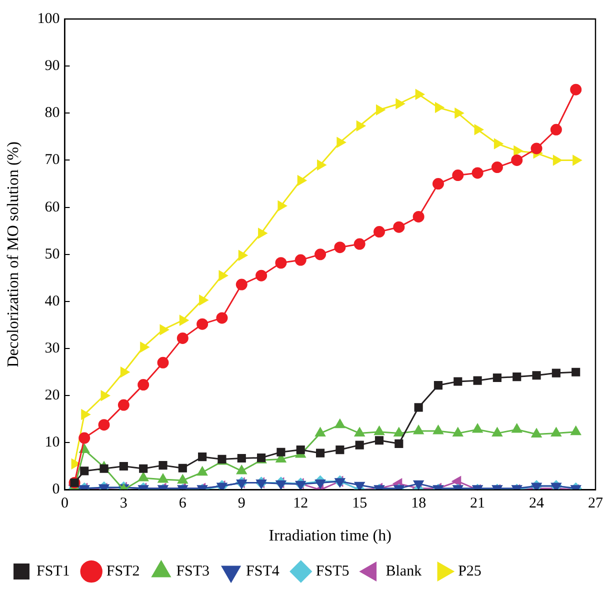 The width and height of the screenshot is (613, 589). I want to click on x-tick-label: 9, so click(242, 504).